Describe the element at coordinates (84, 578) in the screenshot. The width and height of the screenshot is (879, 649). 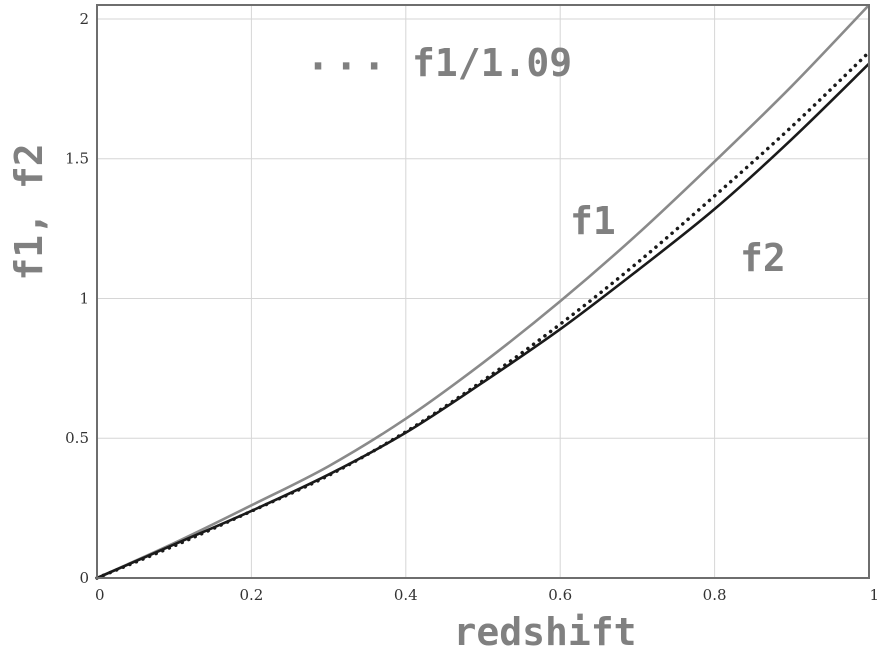
I see `y-tick-label-0: 0` at that location.